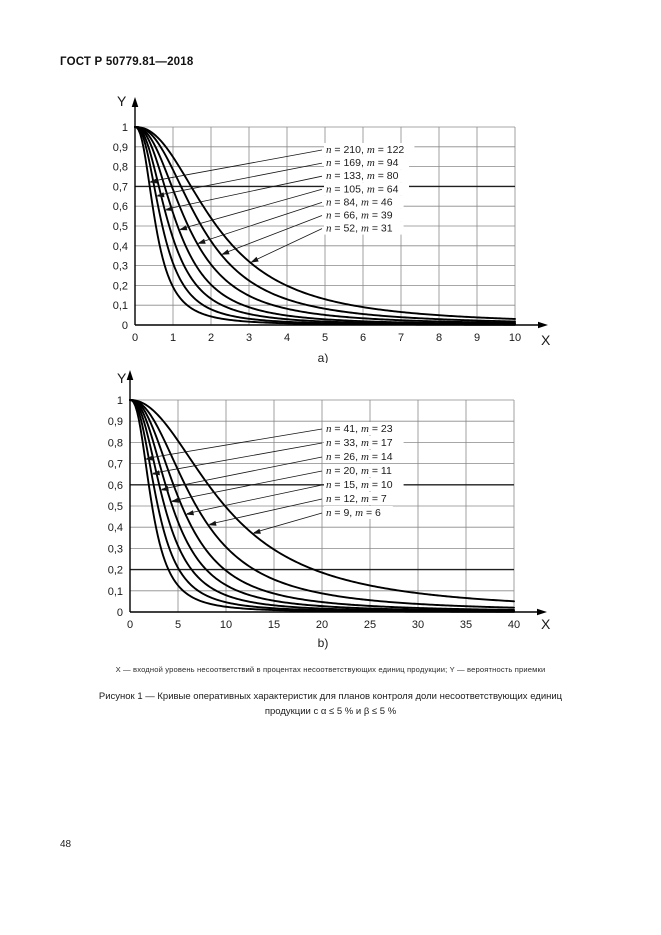  What do you see at coordinates (359, 443) in the screenshot?
I see `legend-entry: n = 33, m = 17` at bounding box center [359, 443].